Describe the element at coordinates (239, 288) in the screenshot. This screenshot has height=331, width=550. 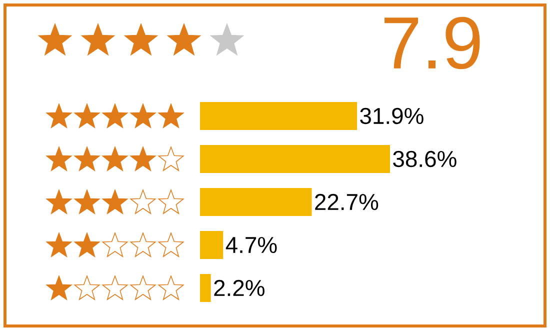
I see `data-label: 2.2%` at that location.